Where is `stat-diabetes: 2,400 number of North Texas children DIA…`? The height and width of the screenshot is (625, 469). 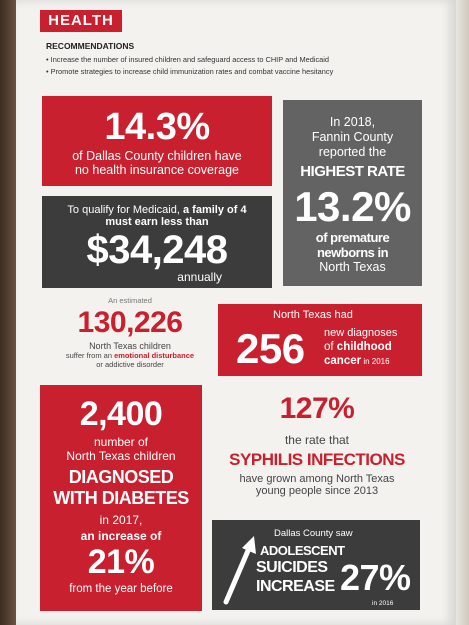 stat-diabetes: 2,400 number of North Texas children DIA… is located at coordinates (121, 498).